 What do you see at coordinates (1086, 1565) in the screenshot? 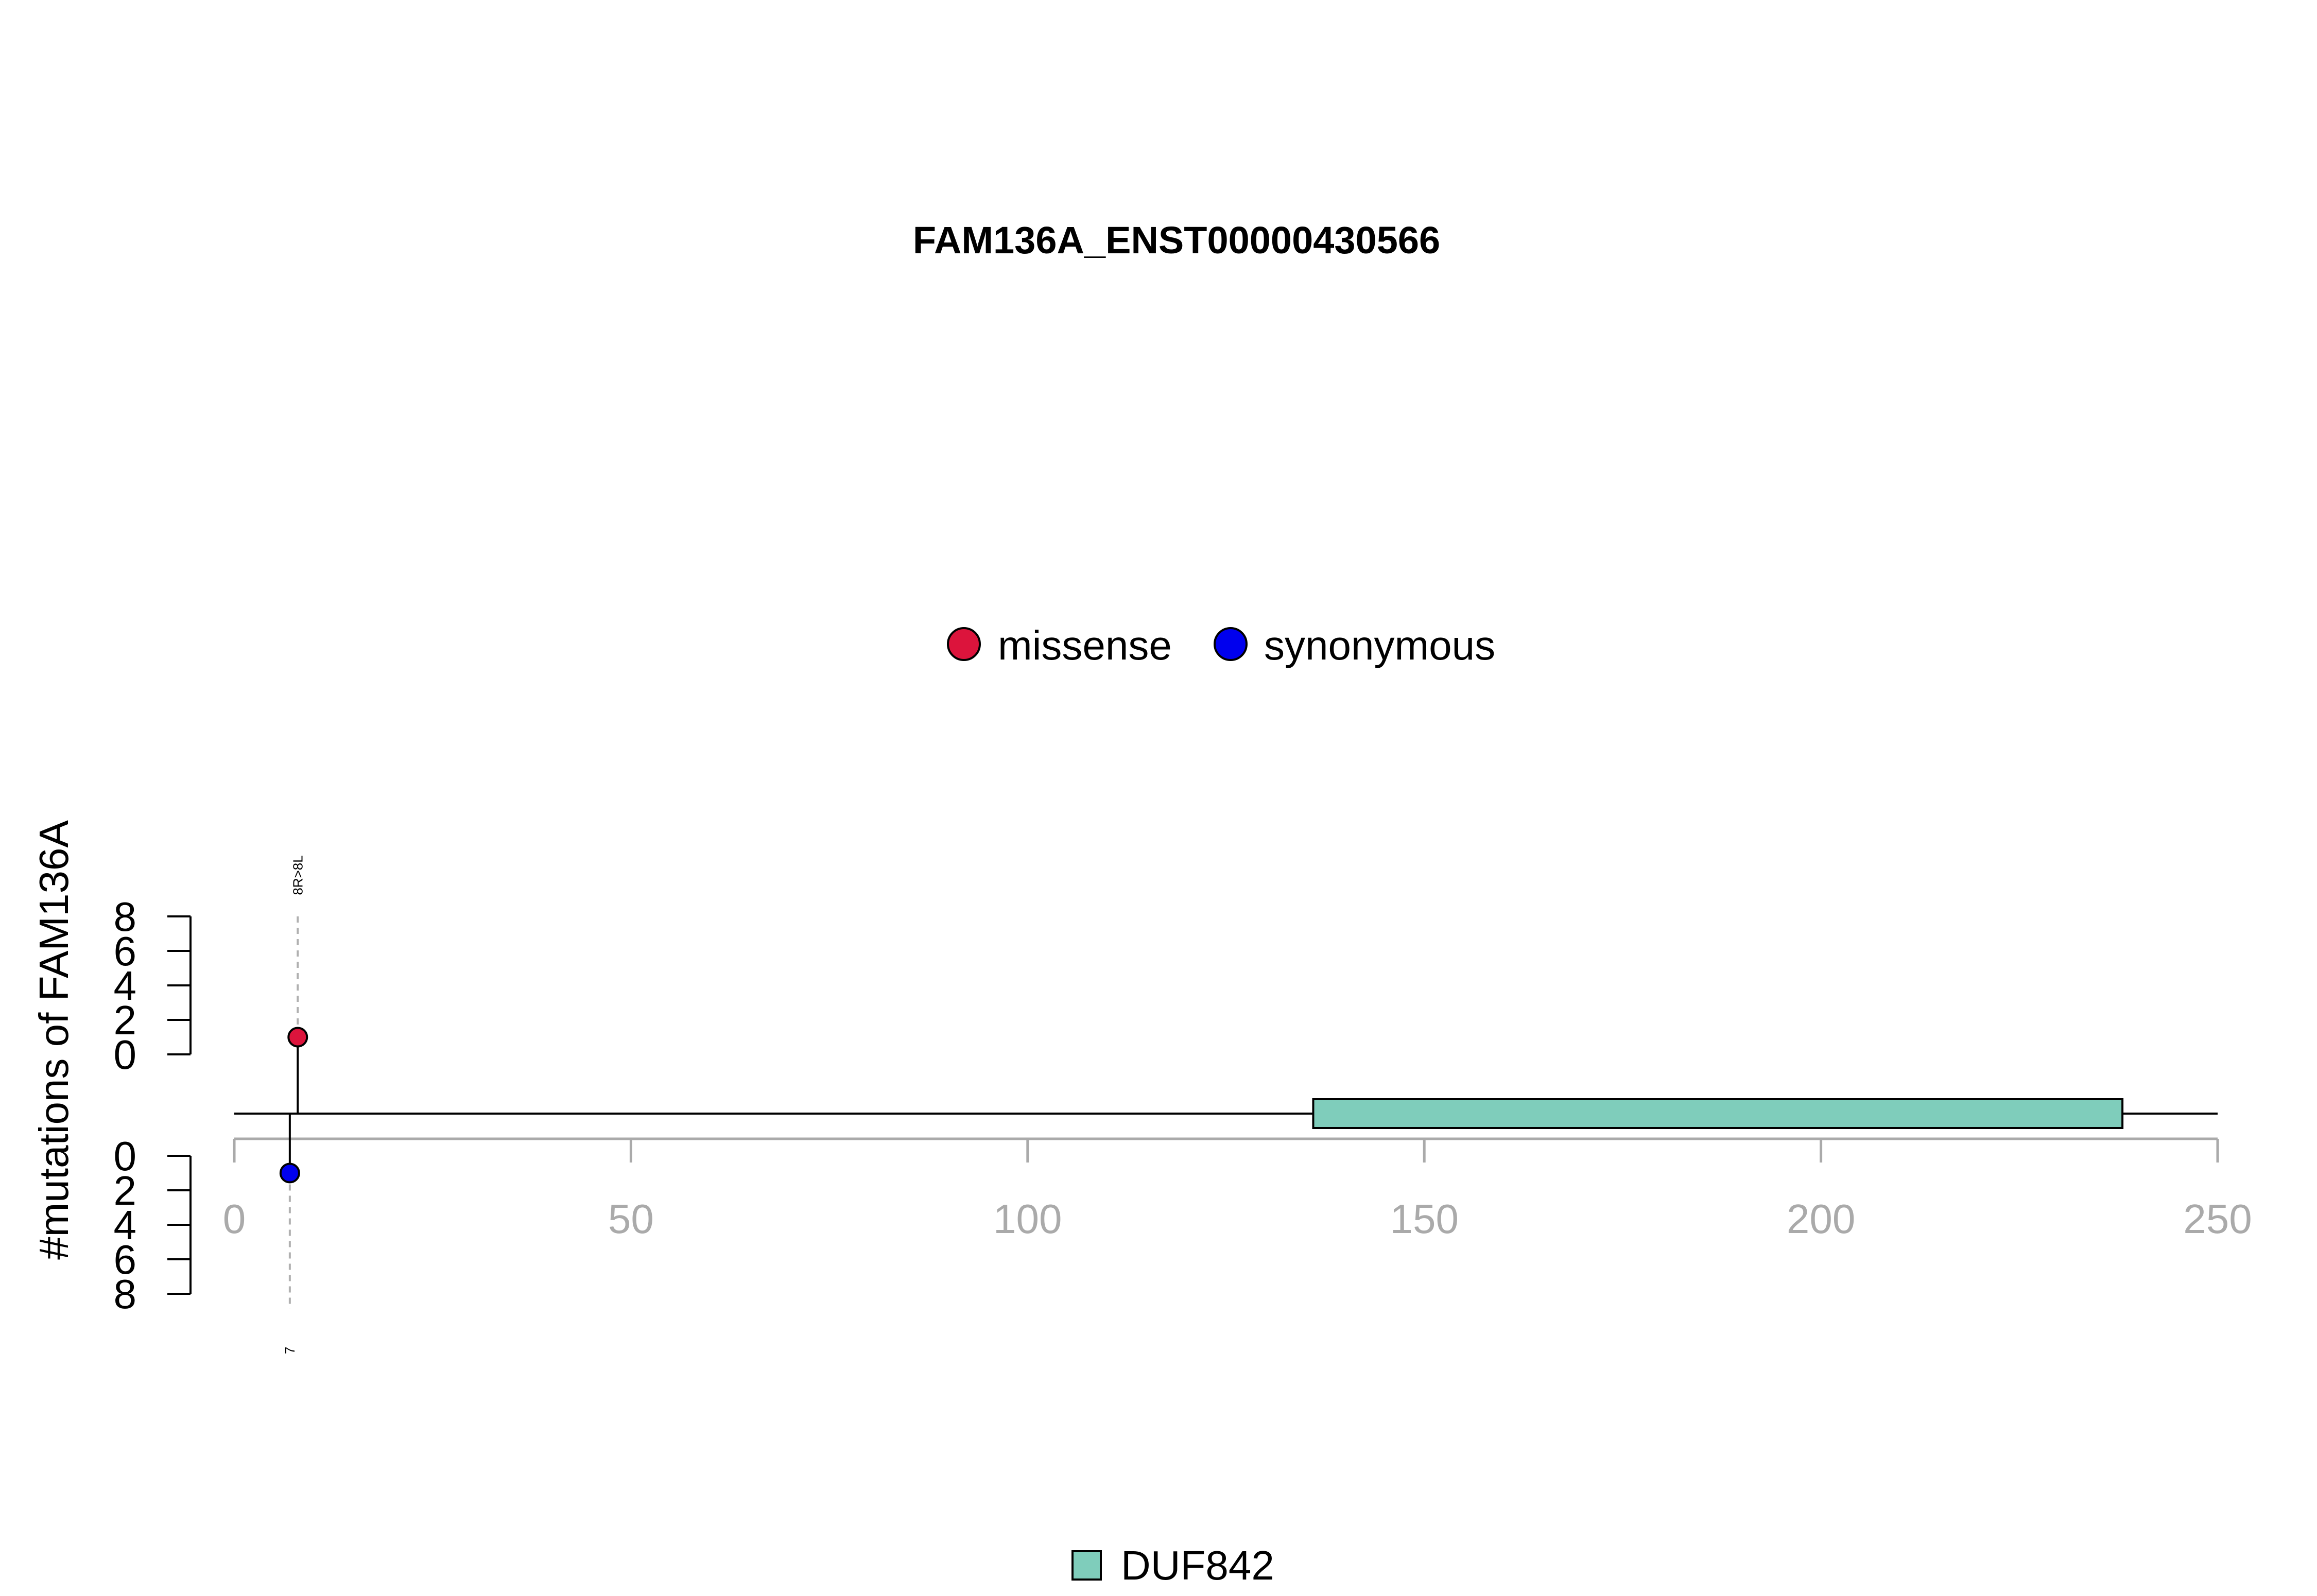
I see `legend-swatch-DUF842` at bounding box center [1086, 1565].